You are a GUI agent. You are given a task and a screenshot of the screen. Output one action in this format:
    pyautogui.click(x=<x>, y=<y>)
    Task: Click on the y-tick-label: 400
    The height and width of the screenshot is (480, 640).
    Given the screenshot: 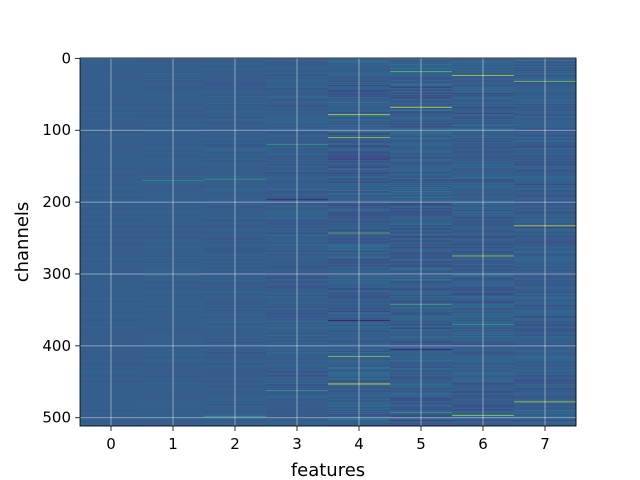 What is the action you would take?
    pyautogui.click(x=56, y=346)
    